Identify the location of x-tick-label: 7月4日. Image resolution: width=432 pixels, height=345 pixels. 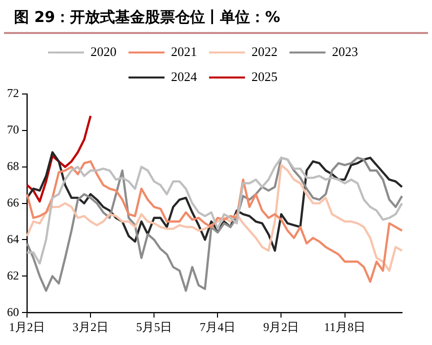
(218, 327).